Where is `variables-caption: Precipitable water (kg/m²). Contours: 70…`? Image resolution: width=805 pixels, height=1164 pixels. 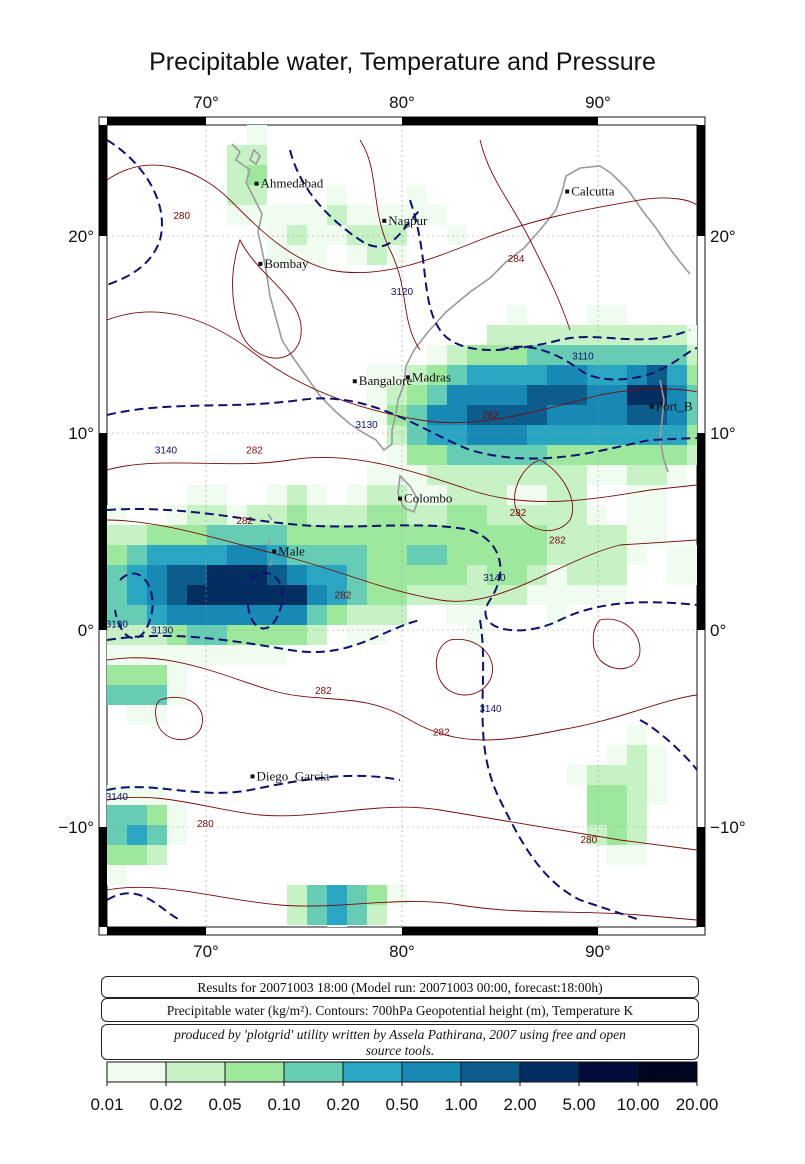 variables-caption: Precipitable water (kg/m²). Contours: 70… is located at coordinates (400, 1010).